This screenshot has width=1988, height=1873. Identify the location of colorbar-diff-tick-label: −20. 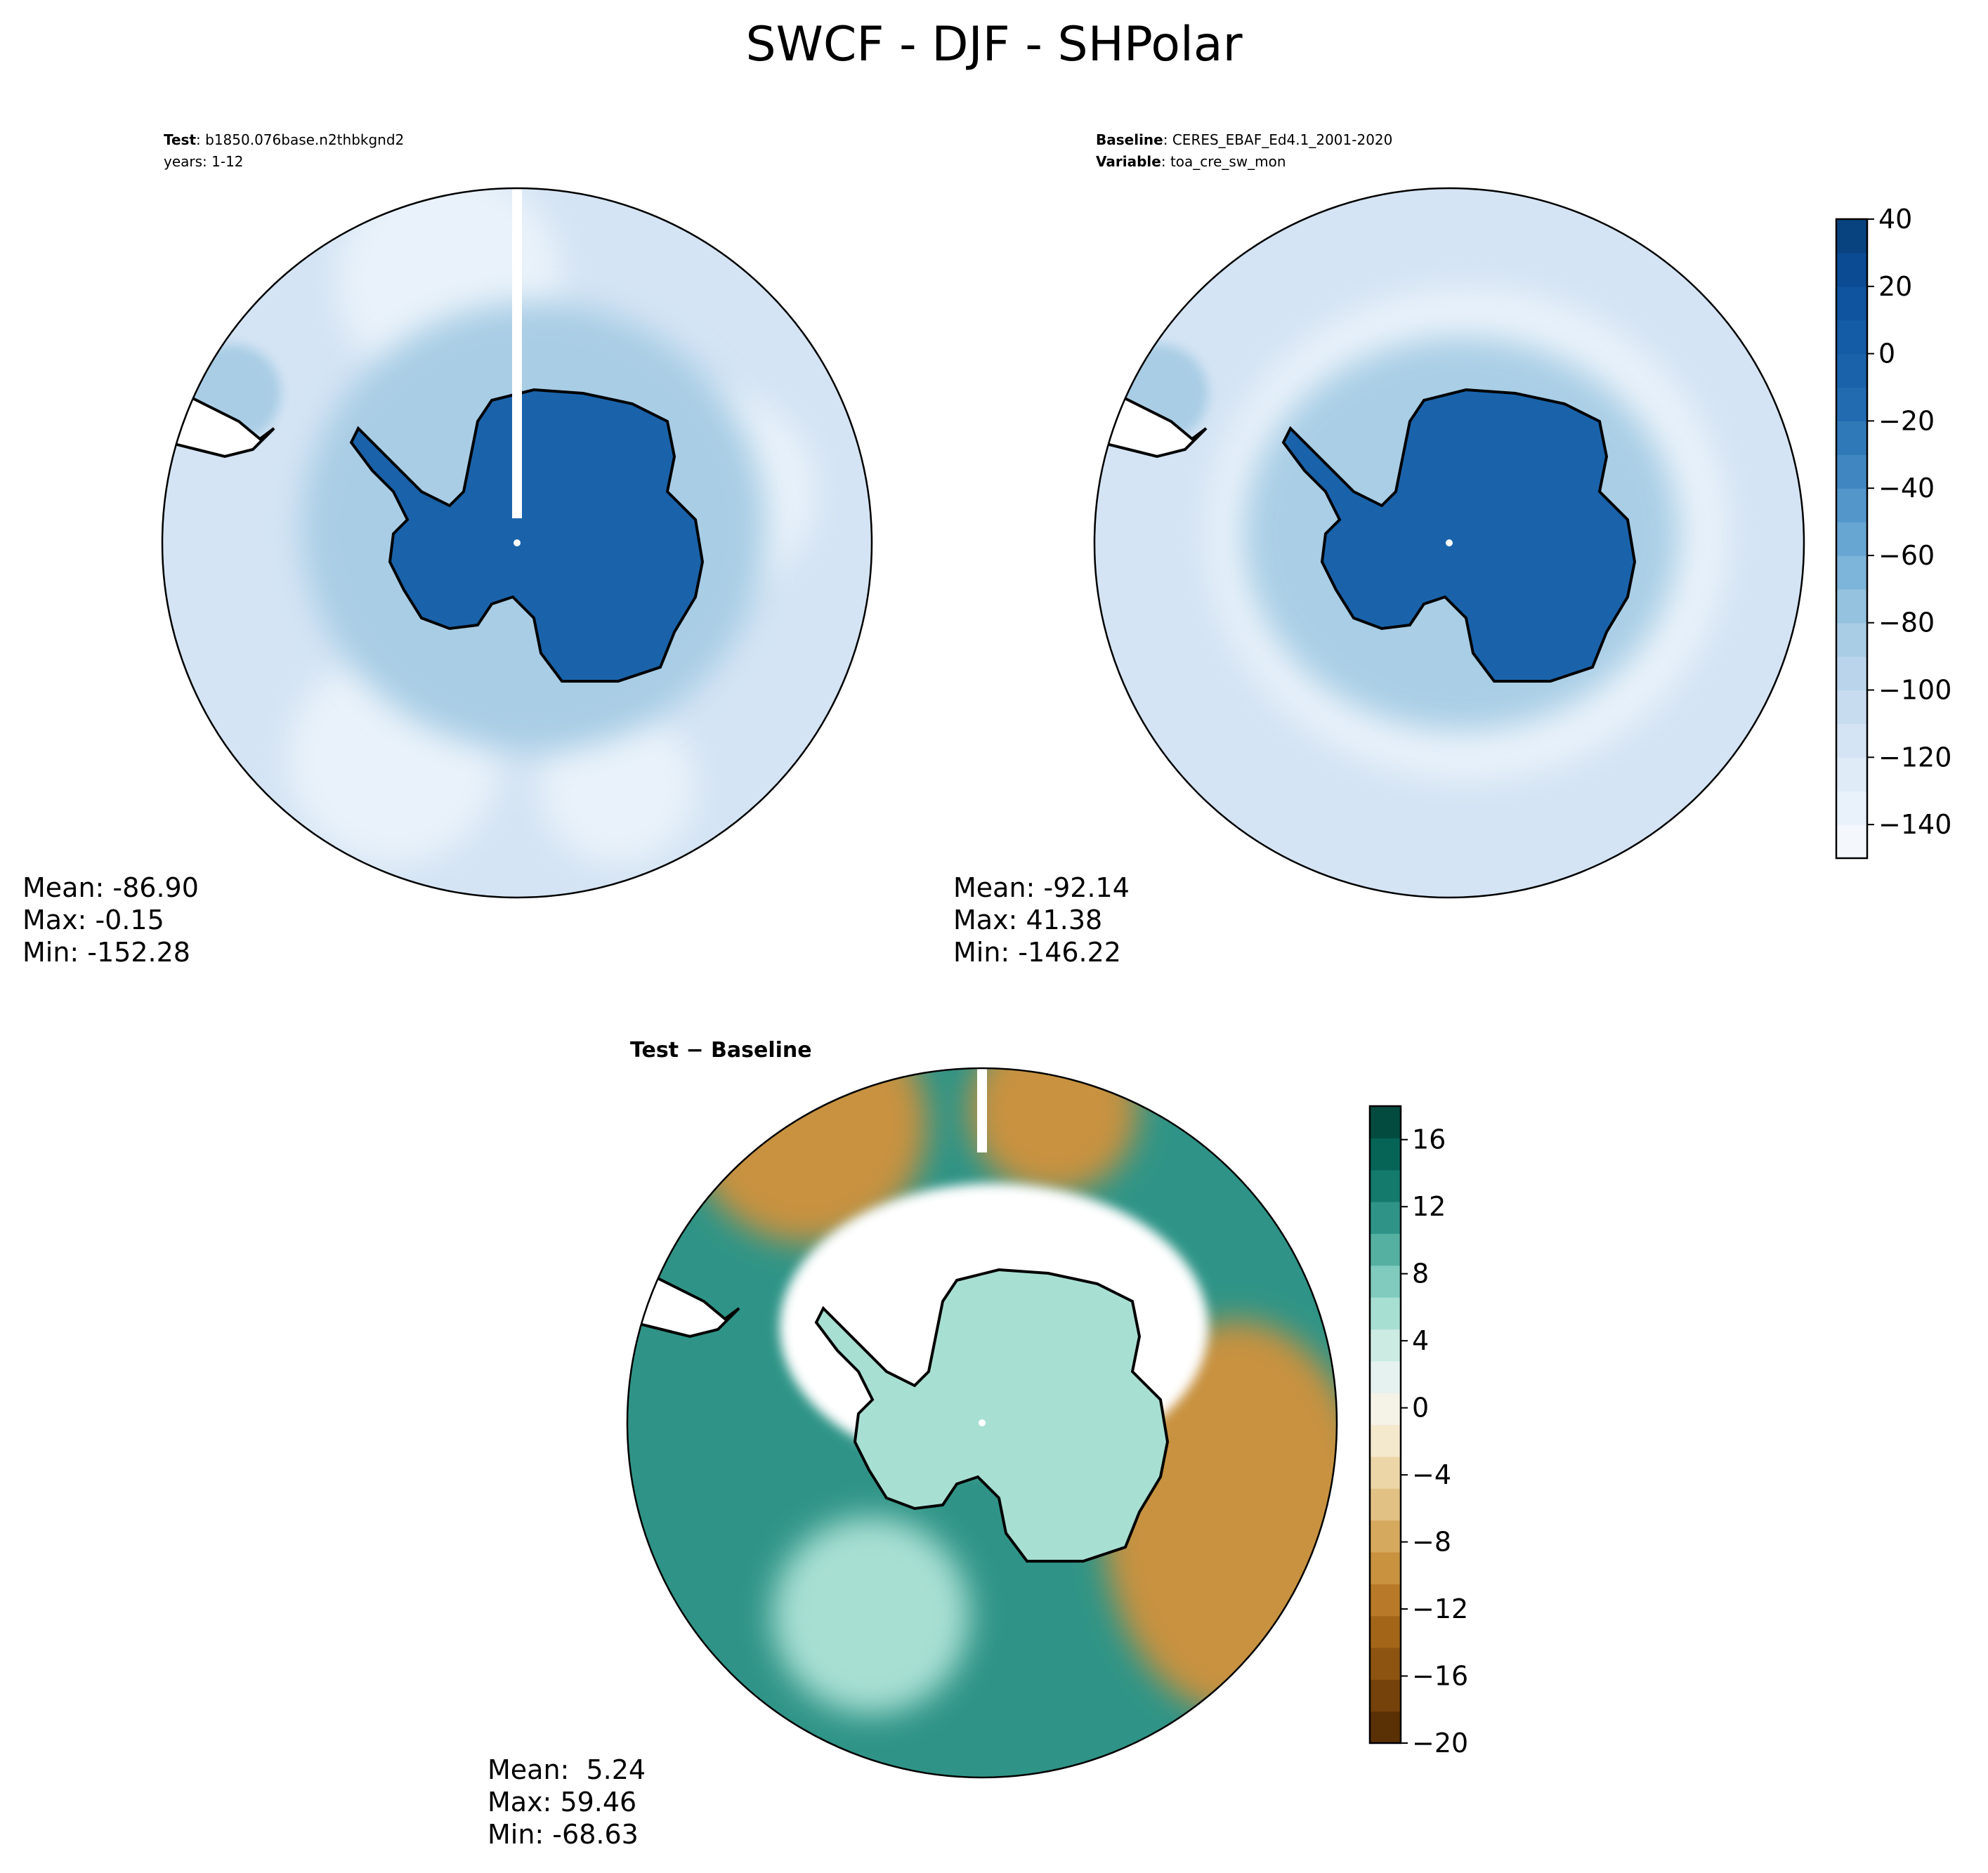
(1440, 1743).